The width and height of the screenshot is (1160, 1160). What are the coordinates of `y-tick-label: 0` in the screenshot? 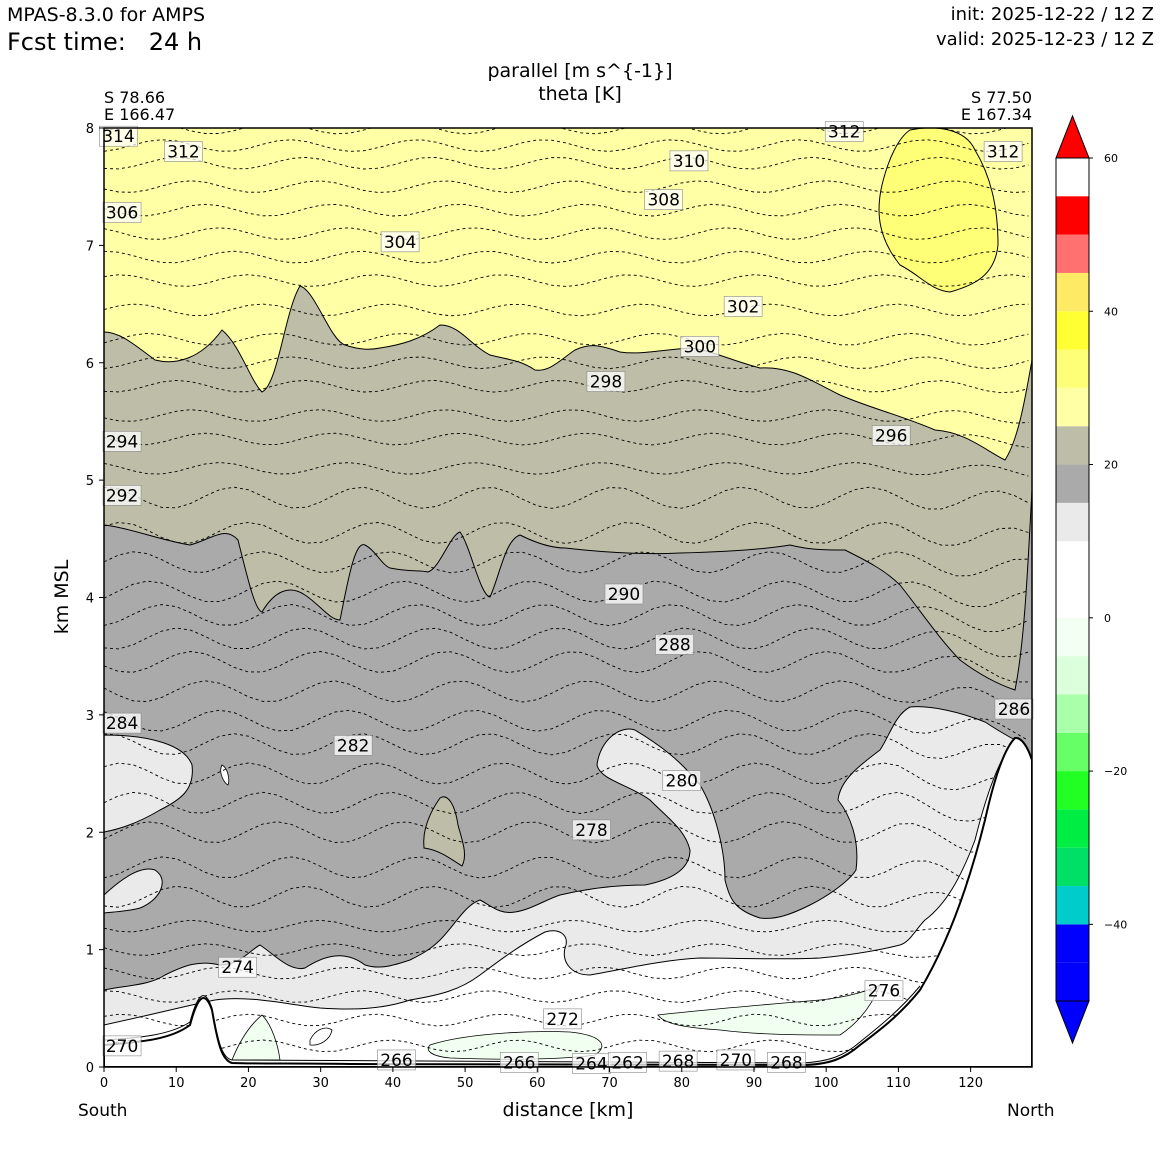 It's located at (90, 1068).